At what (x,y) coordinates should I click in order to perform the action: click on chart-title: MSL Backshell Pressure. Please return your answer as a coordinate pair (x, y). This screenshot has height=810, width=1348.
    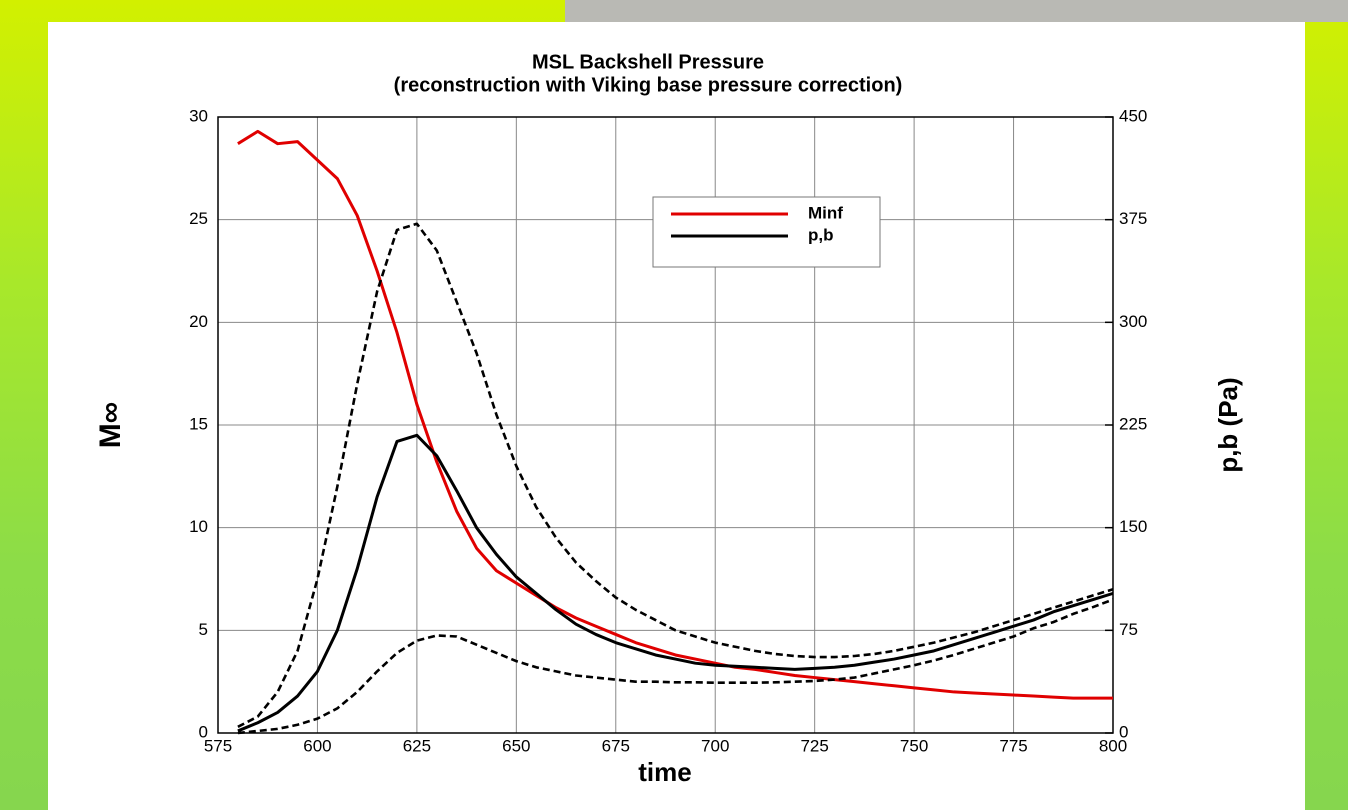
    Looking at the image, I should click on (648, 62).